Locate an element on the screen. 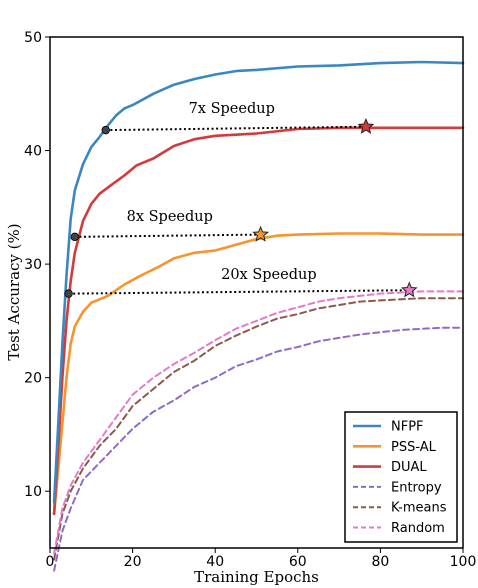 The image size is (478, 588). legend-label: NFPF is located at coordinates (407, 427).